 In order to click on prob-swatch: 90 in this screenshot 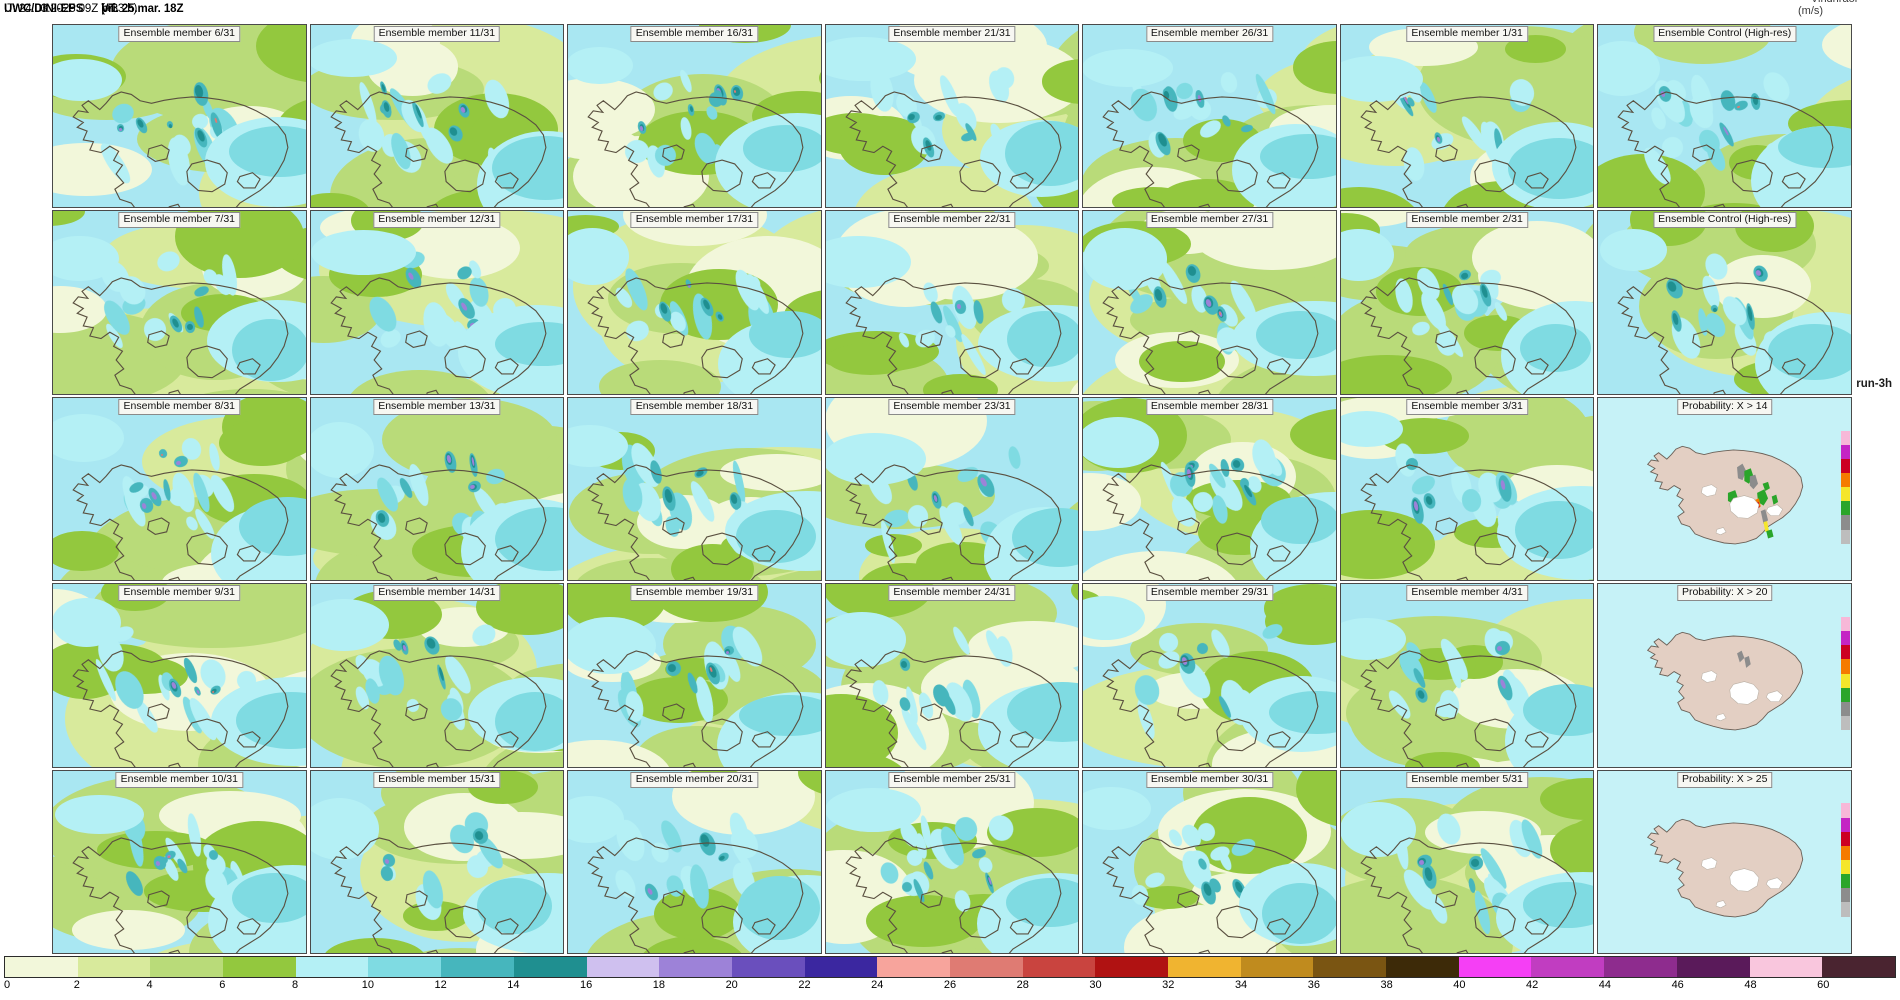, I will do `click(1845, 837)`.